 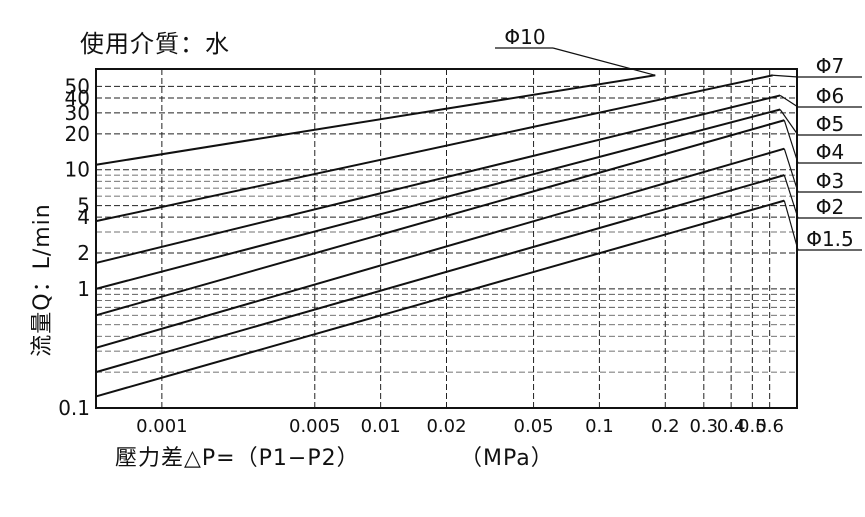 I want to click on series-label: Φ7, so click(x=830, y=66).